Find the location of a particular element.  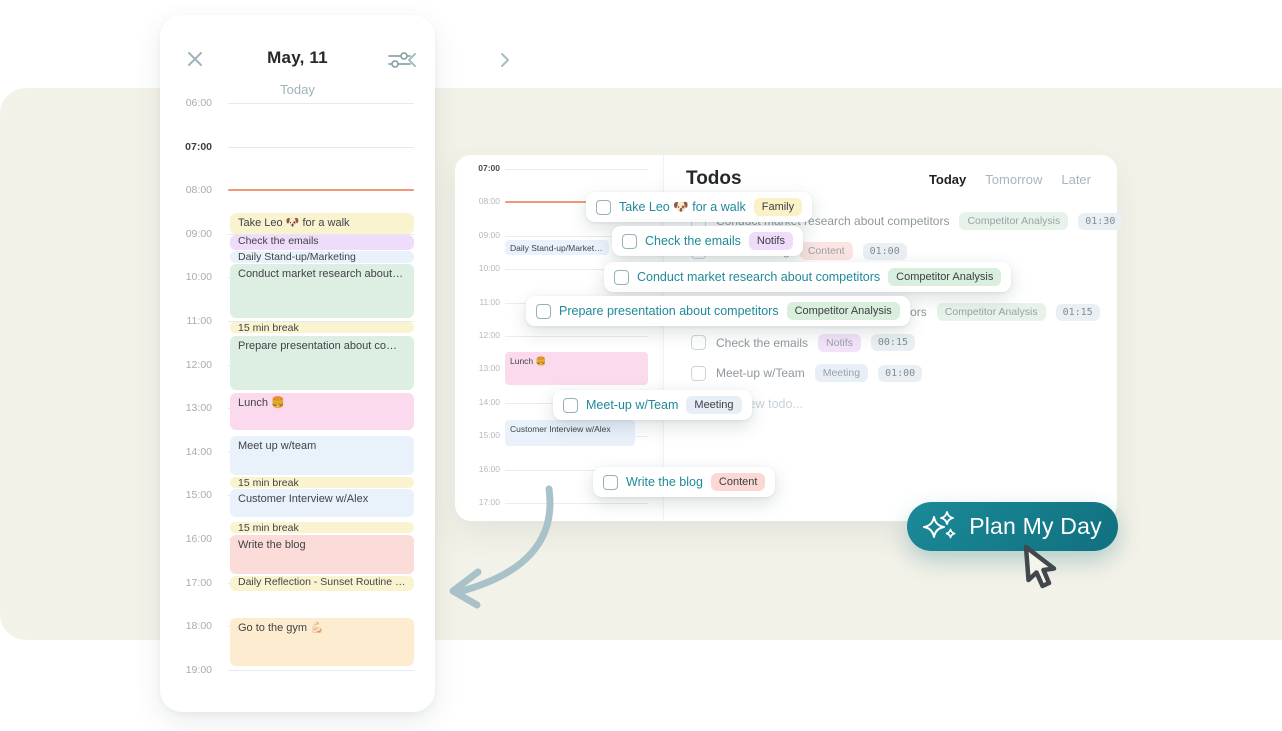

todo-duration: 00:15 is located at coordinates (892, 343).